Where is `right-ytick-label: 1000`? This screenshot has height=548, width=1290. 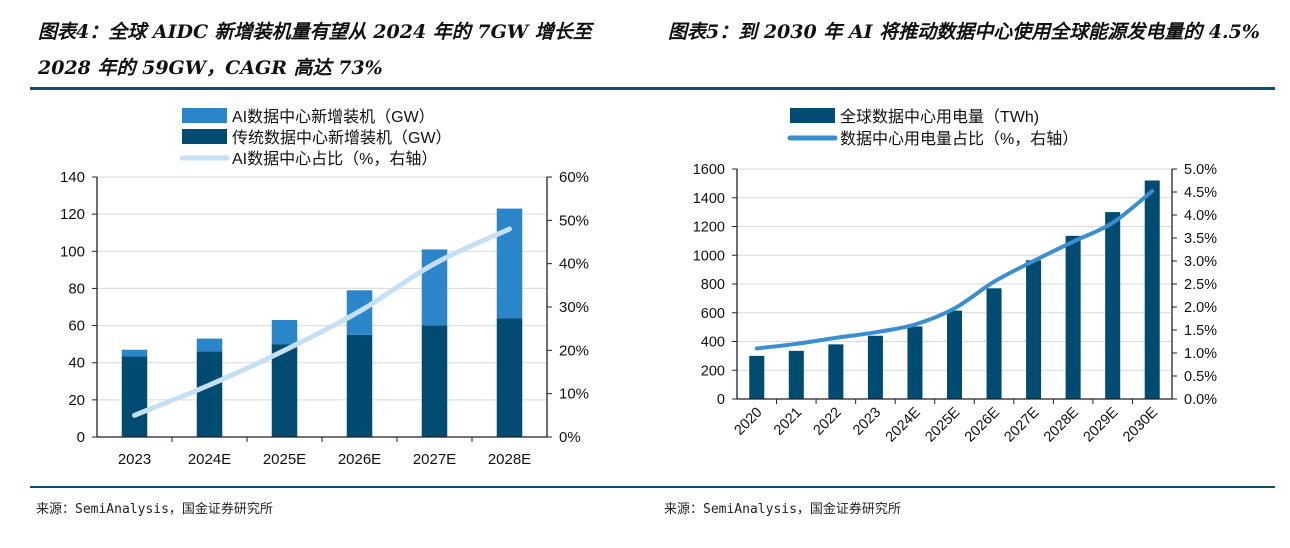
right-ytick-label: 1000 is located at coordinates (709, 256).